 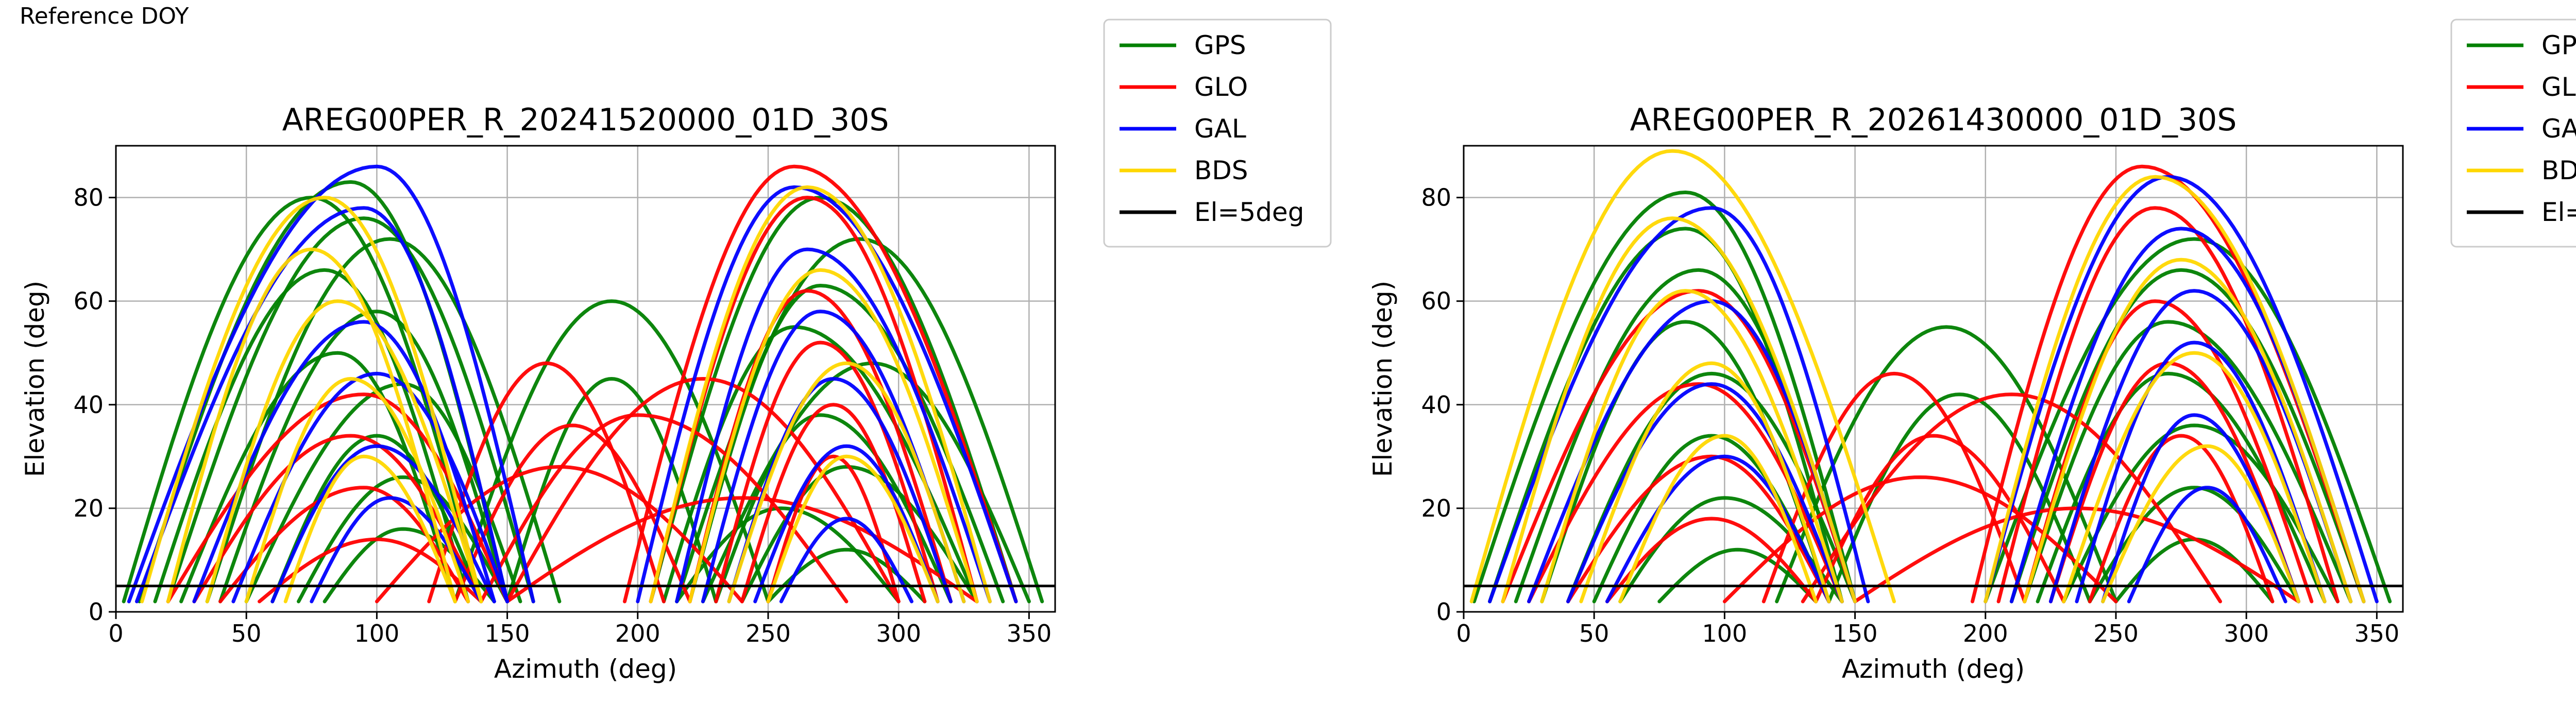 What do you see at coordinates (585, 120) in the screenshot?
I see `chart-title: AREG00PER_R_20241520000_01D_30S` at bounding box center [585, 120].